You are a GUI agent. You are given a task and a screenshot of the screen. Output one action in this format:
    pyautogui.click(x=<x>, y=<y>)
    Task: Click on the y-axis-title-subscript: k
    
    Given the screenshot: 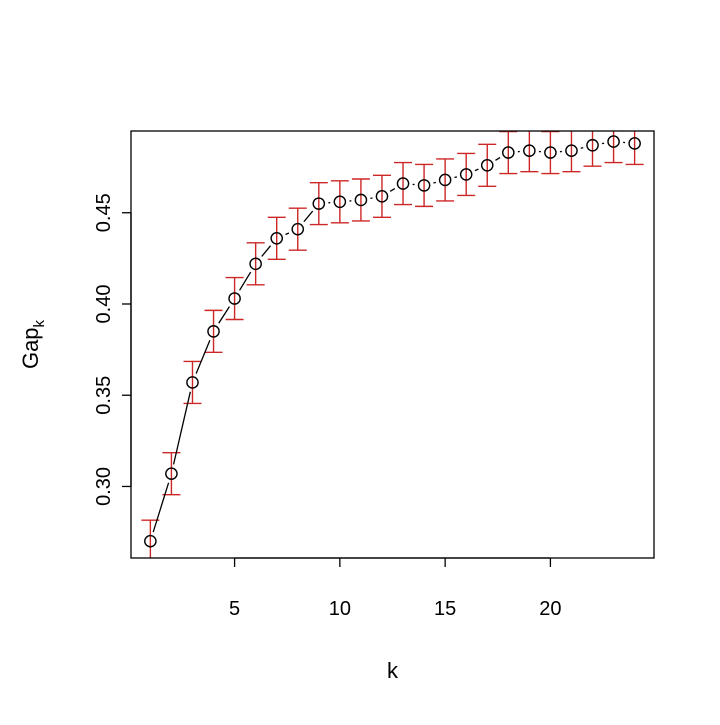 What is the action you would take?
    pyautogui.click(x=39, y=323)
    